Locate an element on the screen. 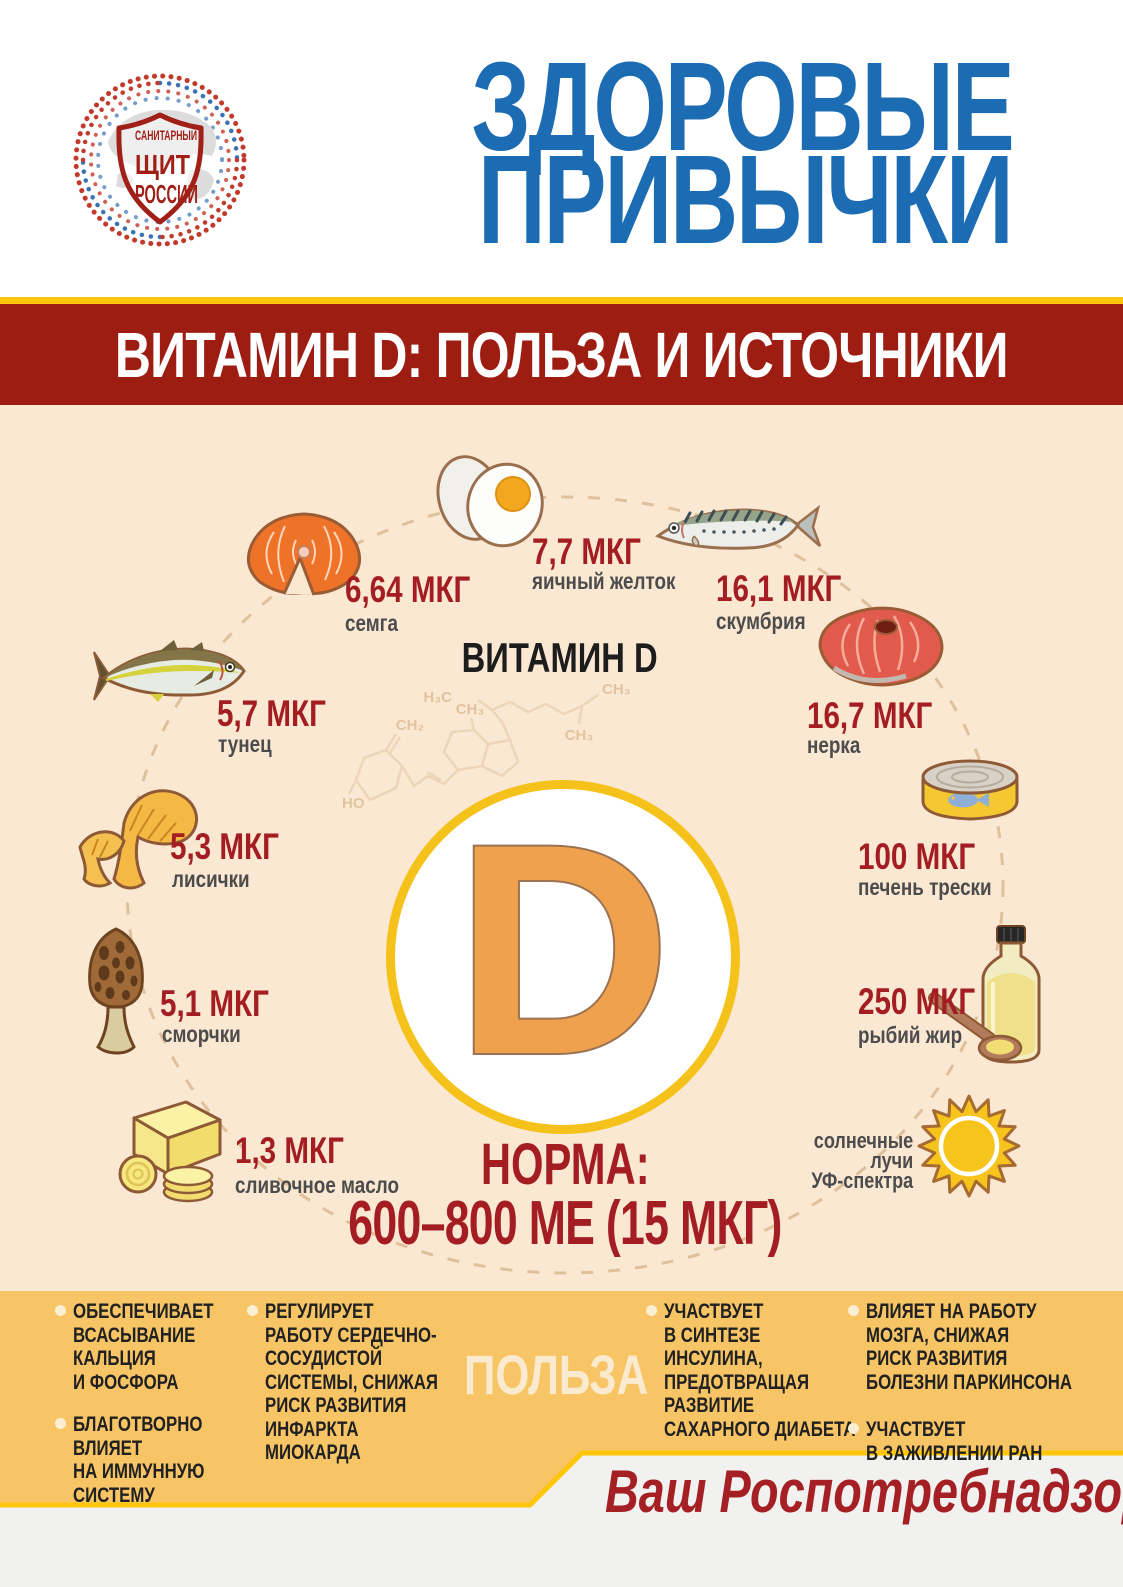  vitamin-d-badge: D is located at coordinates (563, 957).